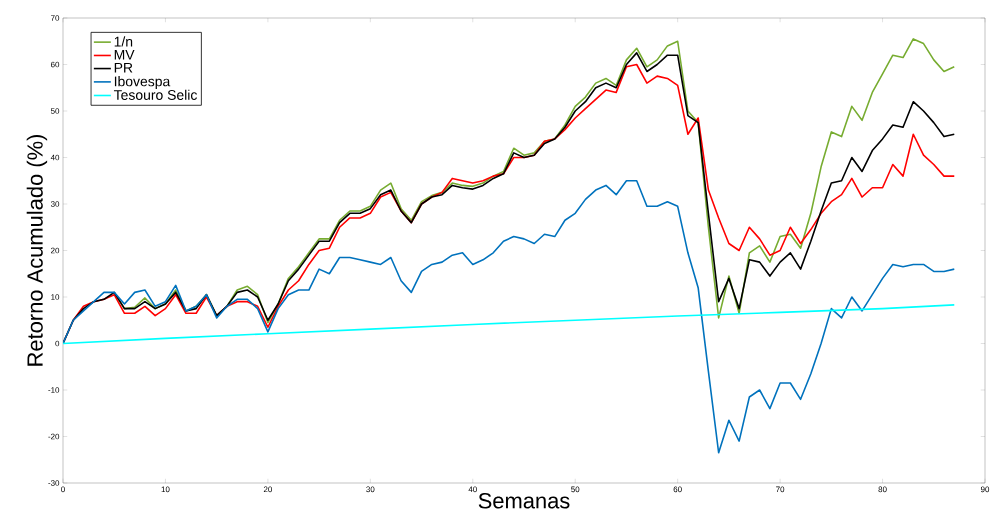  Describe the element at coordinates (155, 94) in the screenshot. I see `legend-label: Tesouro Selic` at that location.